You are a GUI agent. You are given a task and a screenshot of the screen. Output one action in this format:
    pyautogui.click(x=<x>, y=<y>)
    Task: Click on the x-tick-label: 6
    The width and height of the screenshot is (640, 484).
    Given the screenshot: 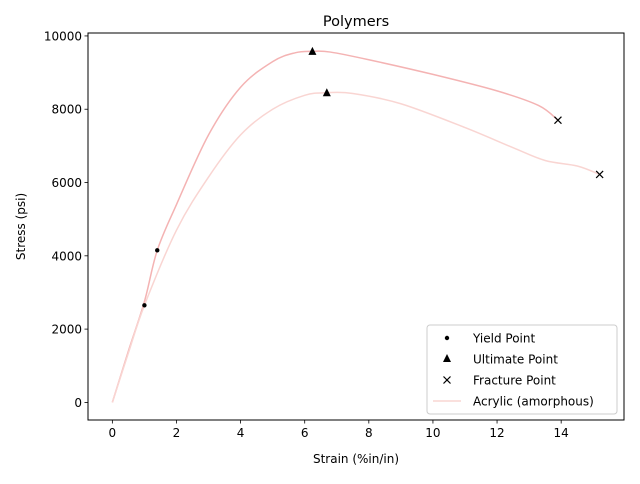 What is the action you would take?
    pyautogui.click(x=305, y=433)
    